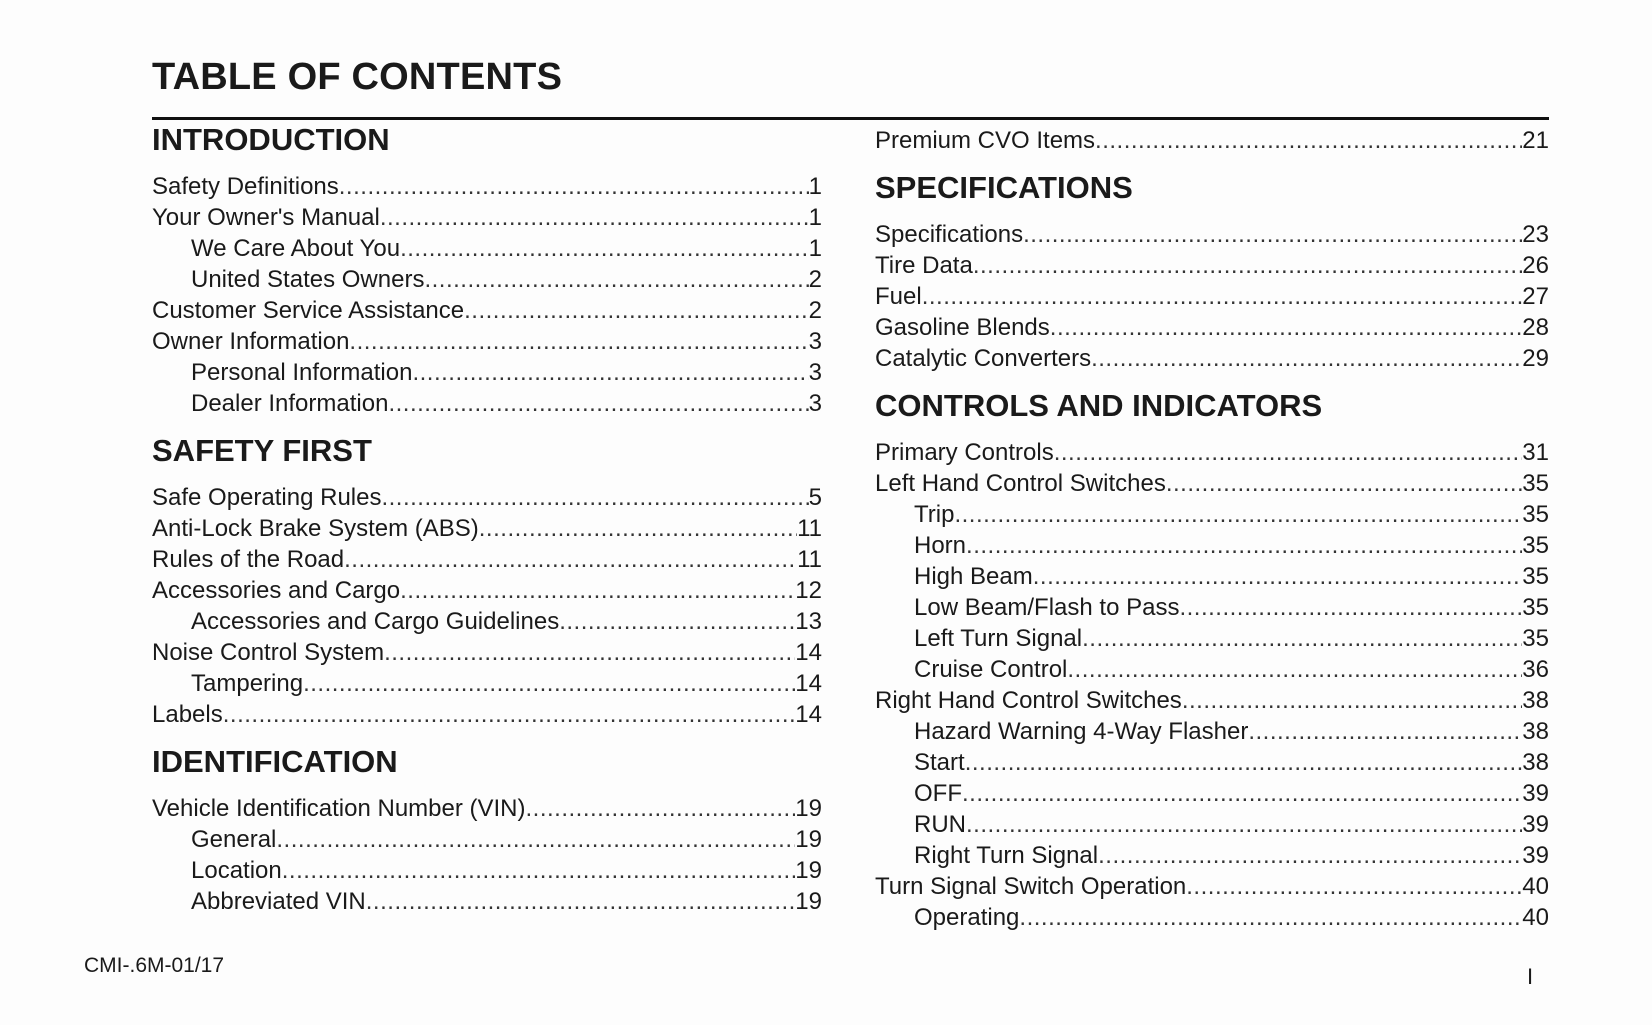  Describe the element at coordinates (487, 186) in the screenshot. I see `toc-entry: Safety Definitions 1` at that location.